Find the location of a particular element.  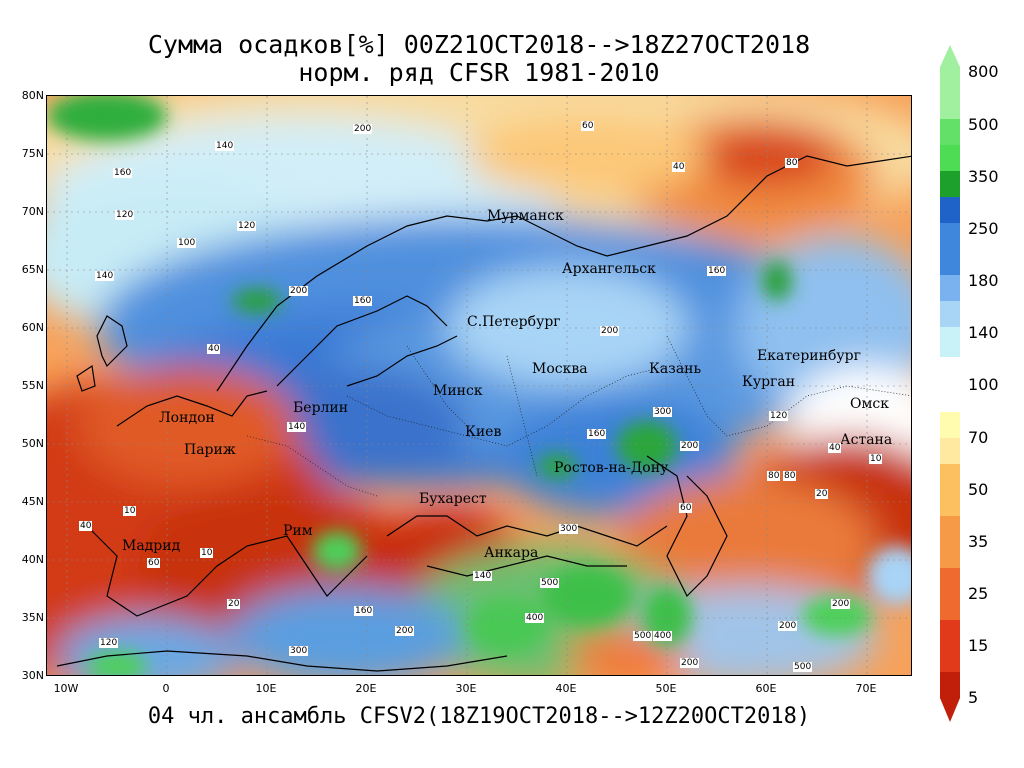

legend-label: 500 is located at coordinates (983, 124).